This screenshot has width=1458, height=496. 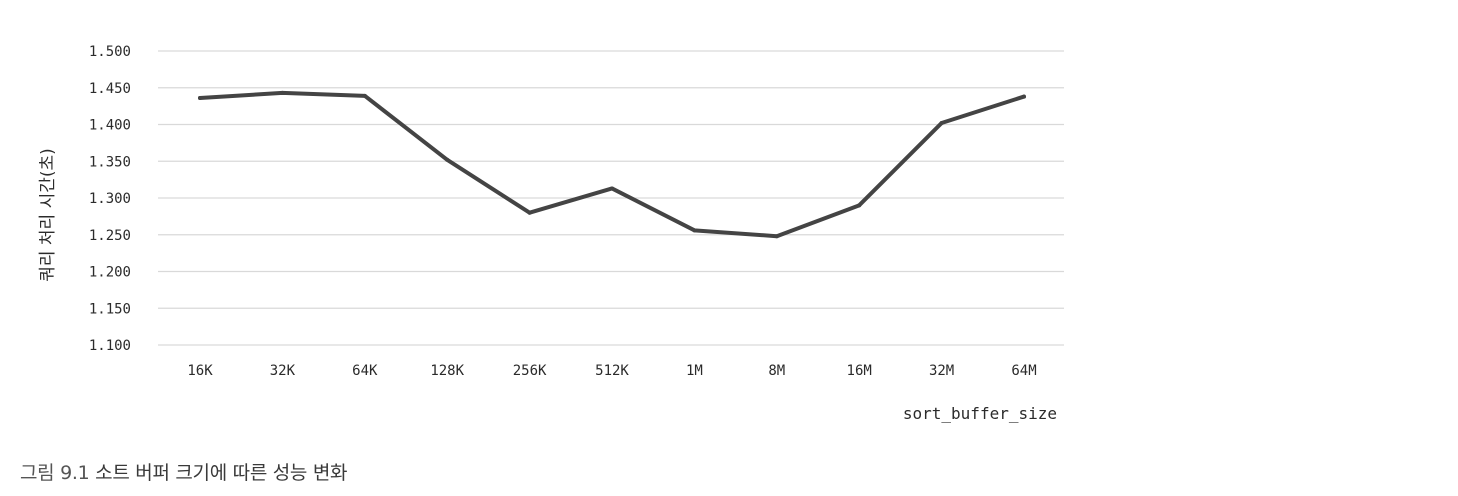 What do you see at coordinates (110, 236) in the screenshot?
I see `y-tick-label: 1.250` at bounding box center [110, 236].